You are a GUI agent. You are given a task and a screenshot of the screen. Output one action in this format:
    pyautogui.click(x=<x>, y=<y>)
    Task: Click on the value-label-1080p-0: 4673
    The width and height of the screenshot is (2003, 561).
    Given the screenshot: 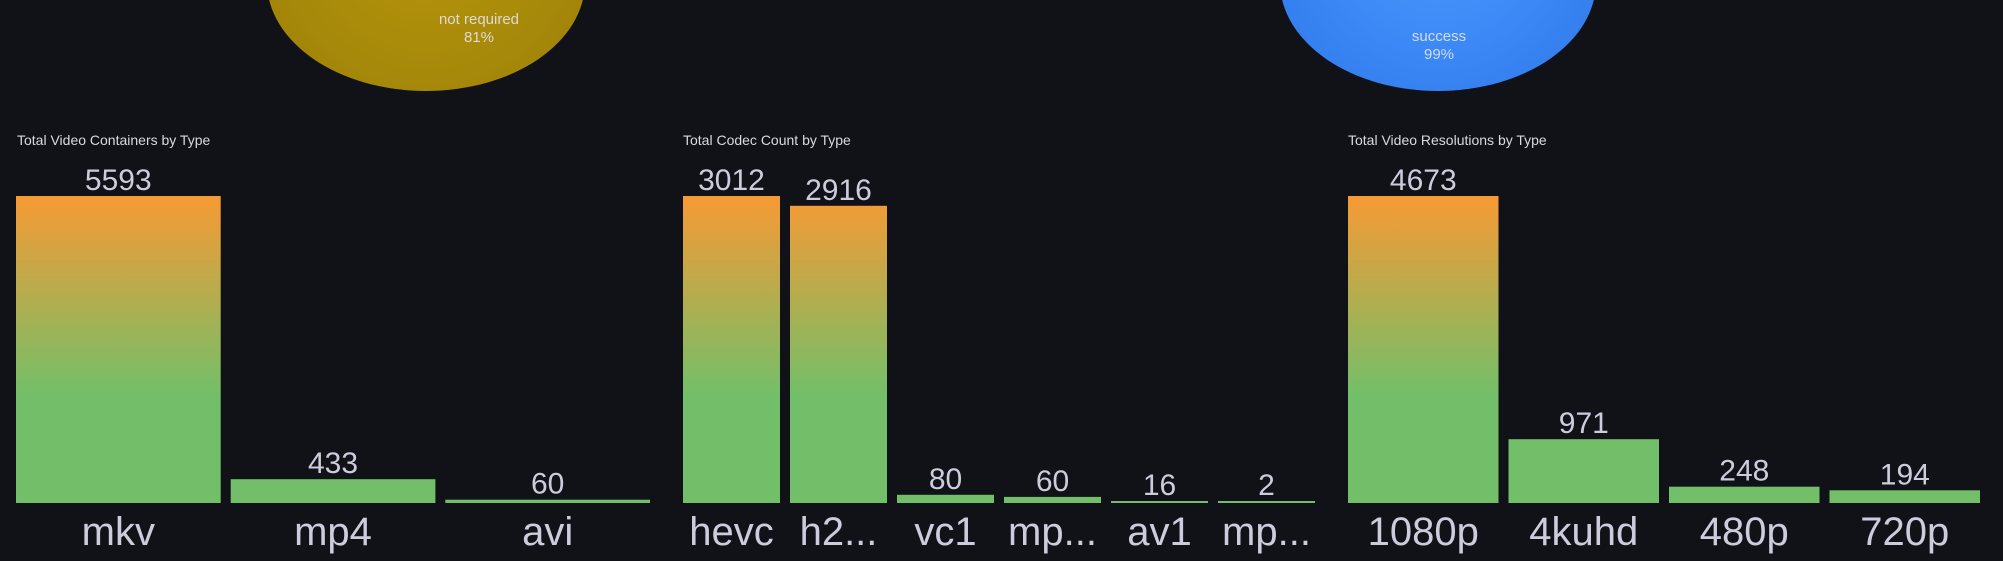 What is the action you would take?
    pyautogui.click(x=1423, y=180)
    